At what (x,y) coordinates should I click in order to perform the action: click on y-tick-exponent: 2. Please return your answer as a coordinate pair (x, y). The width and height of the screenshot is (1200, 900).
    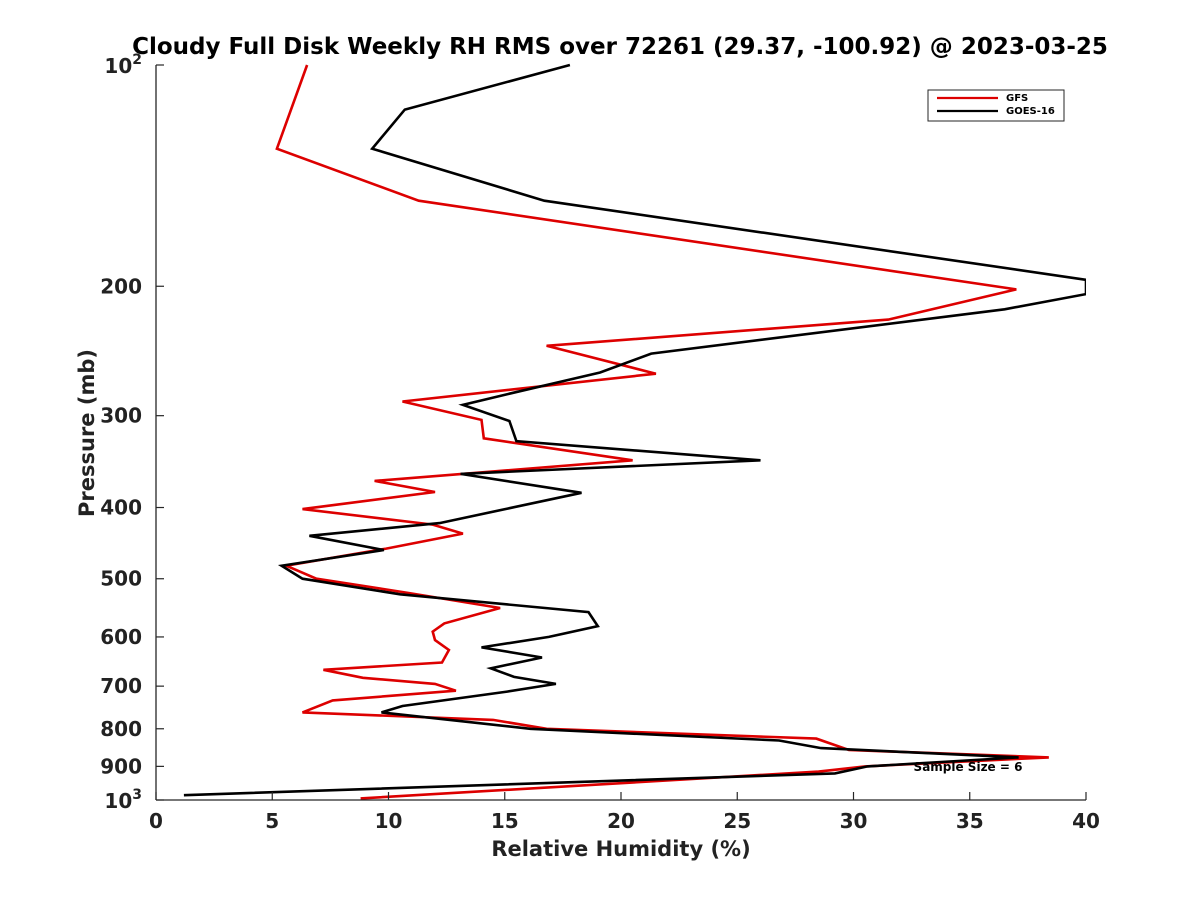
    Looking at the image, I should click on (137, 60).